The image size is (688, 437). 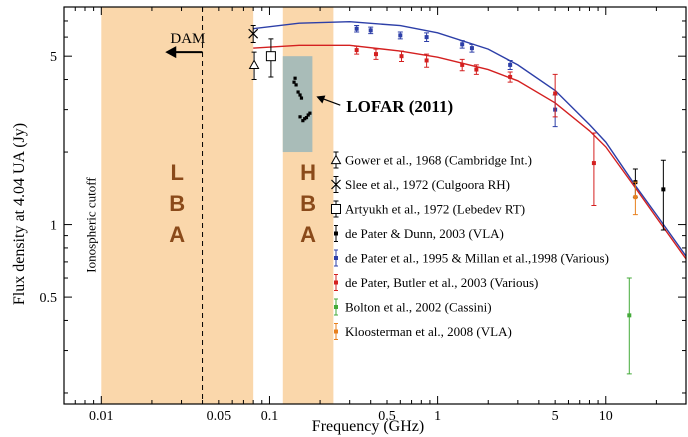 I want to click on legend-entry: Slee et al., 1972 (Culgoora RH), so click(x=427, y=184).